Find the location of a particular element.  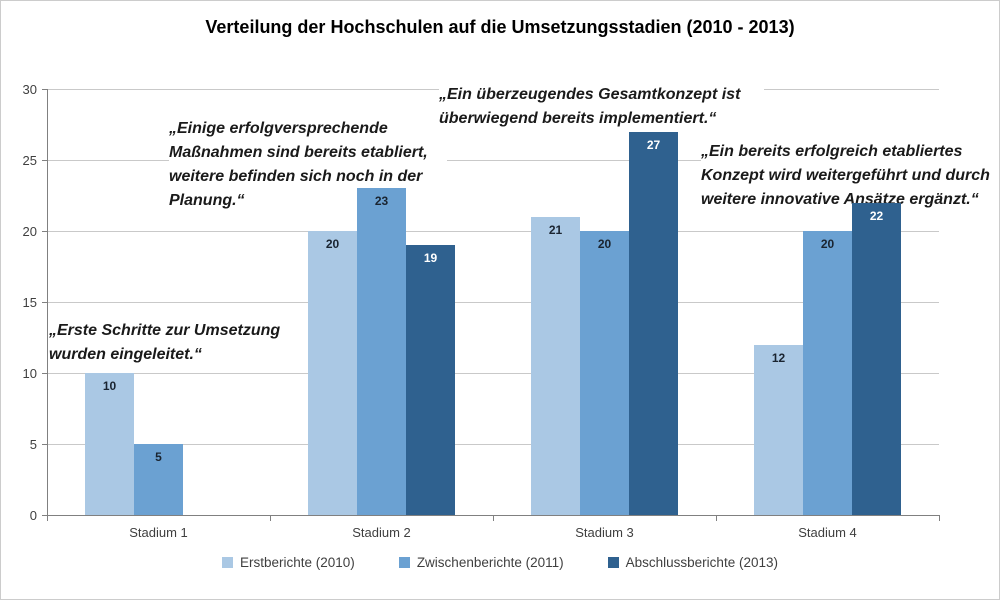

legend-item: Erstberichte (2010) is located at coordinates (288, 562).